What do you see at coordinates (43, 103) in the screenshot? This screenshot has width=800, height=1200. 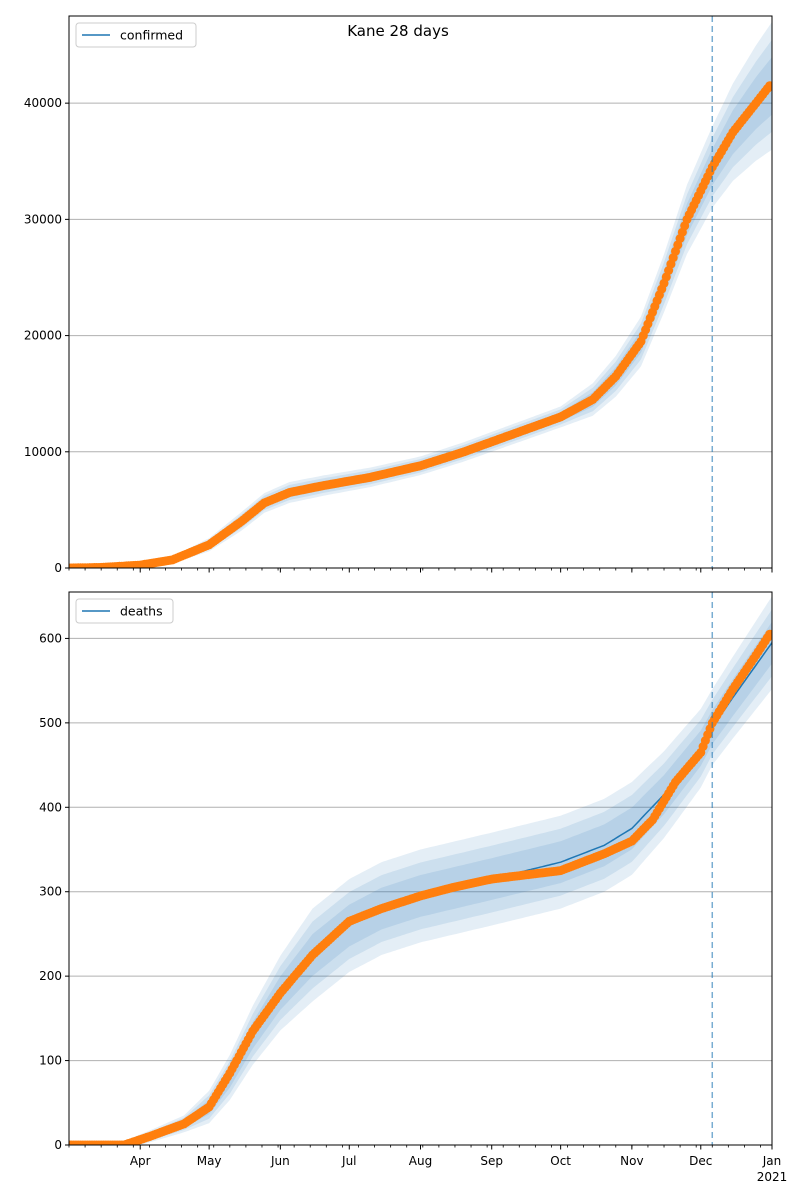 I see `y-tick-label: 40000` at bounding box center [43, 103].